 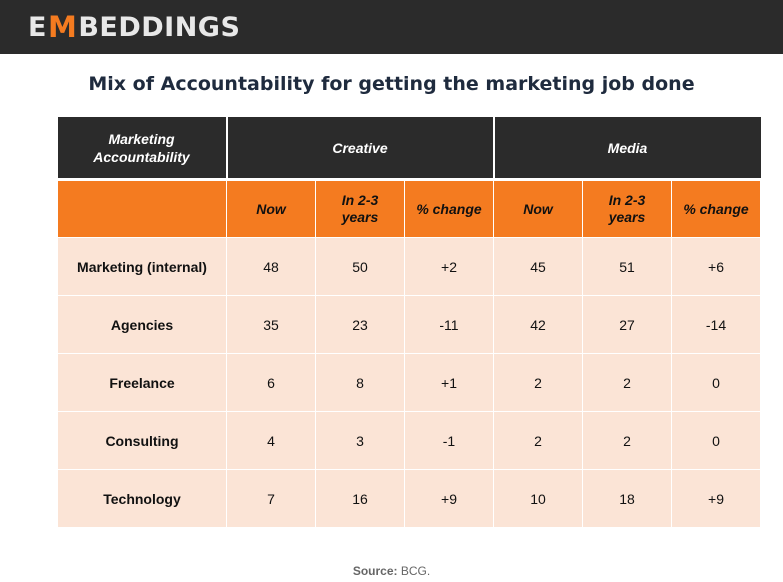 I want to click on embeddings-logo: E M BEDDINGS, so click(x=134, y=27).